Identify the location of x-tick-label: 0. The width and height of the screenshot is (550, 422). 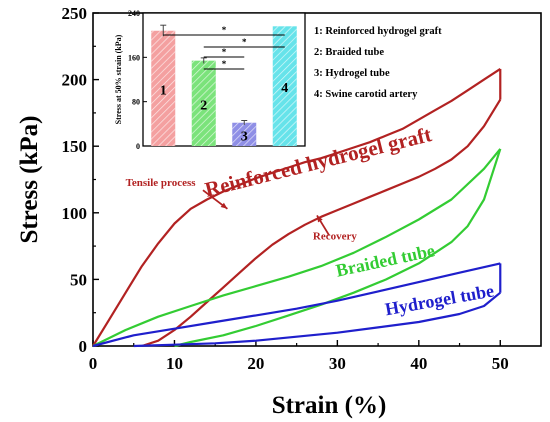
(93, 363).